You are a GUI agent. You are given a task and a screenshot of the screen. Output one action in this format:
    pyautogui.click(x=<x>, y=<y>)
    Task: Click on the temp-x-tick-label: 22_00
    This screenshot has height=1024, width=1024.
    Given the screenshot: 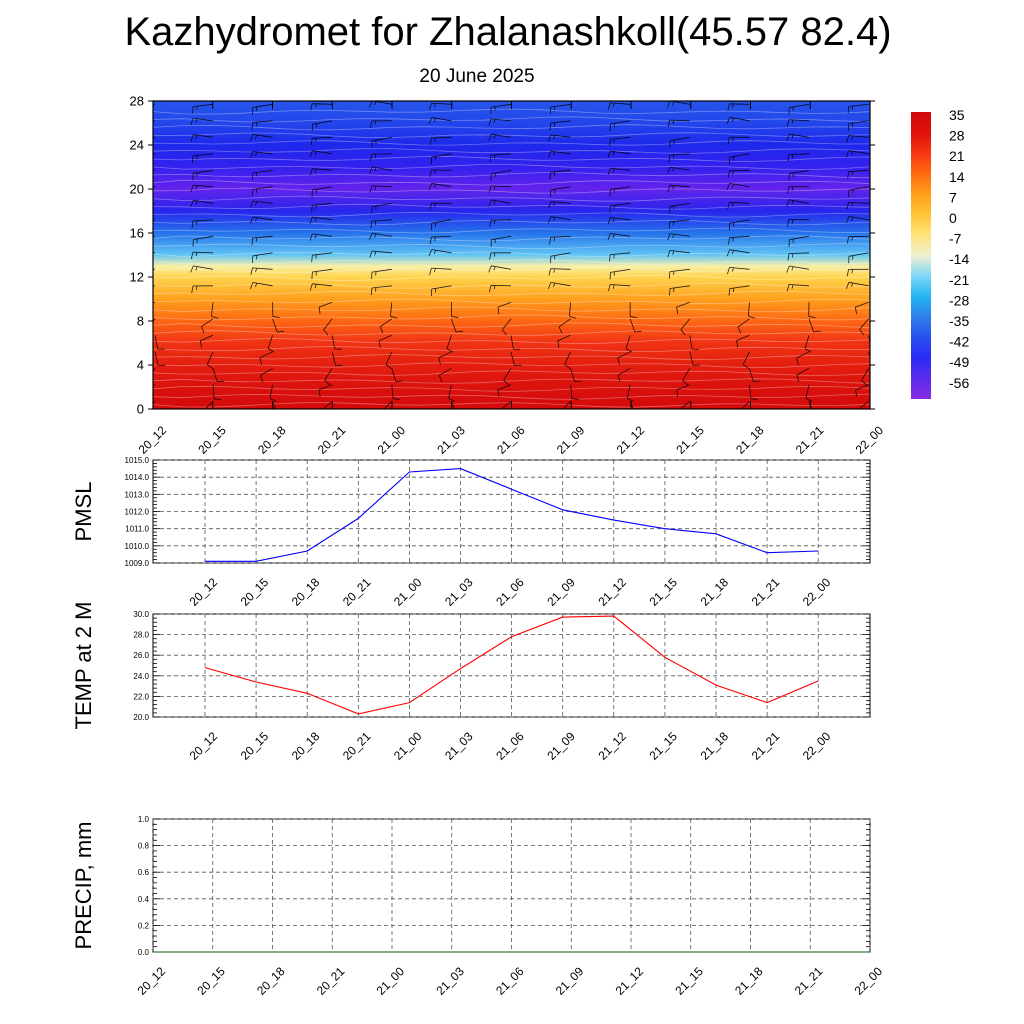 What is the action you would take?
    pyautogui.click(x=817, y=746)
    